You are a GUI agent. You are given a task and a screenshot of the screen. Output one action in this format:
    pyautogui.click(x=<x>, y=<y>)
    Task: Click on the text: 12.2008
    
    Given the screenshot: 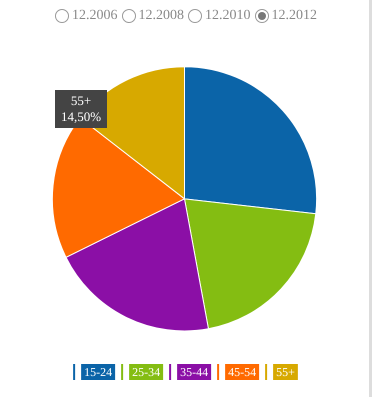 What is the action you would take?
    pyautogui.click(x=161, y=16)
    